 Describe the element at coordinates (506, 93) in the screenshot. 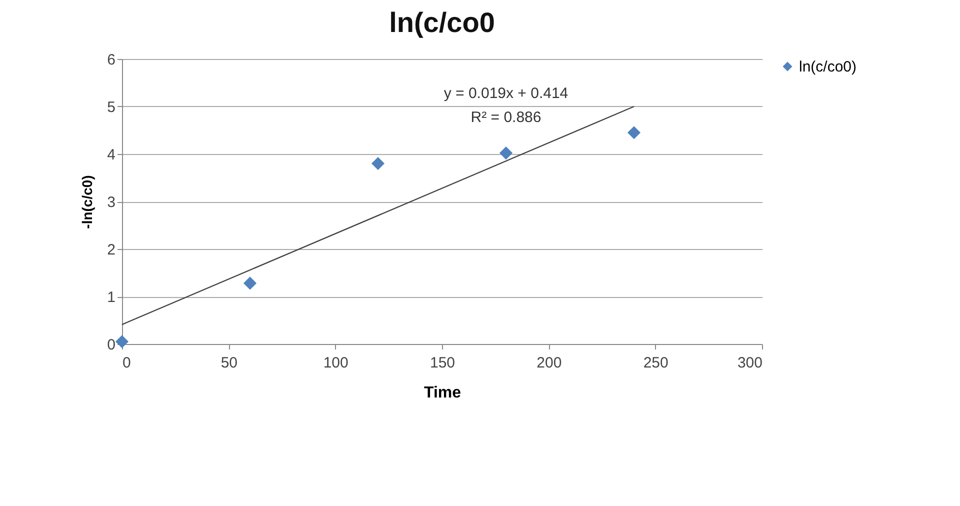

I see `annotation: y = 0.019x + 0.414` at that location.